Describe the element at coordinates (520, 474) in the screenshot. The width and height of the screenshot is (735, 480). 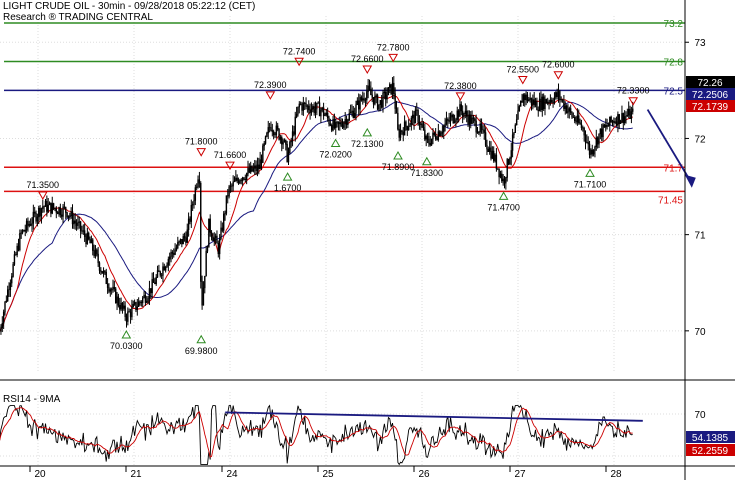
I see `x-tick-label: 27` at that location.